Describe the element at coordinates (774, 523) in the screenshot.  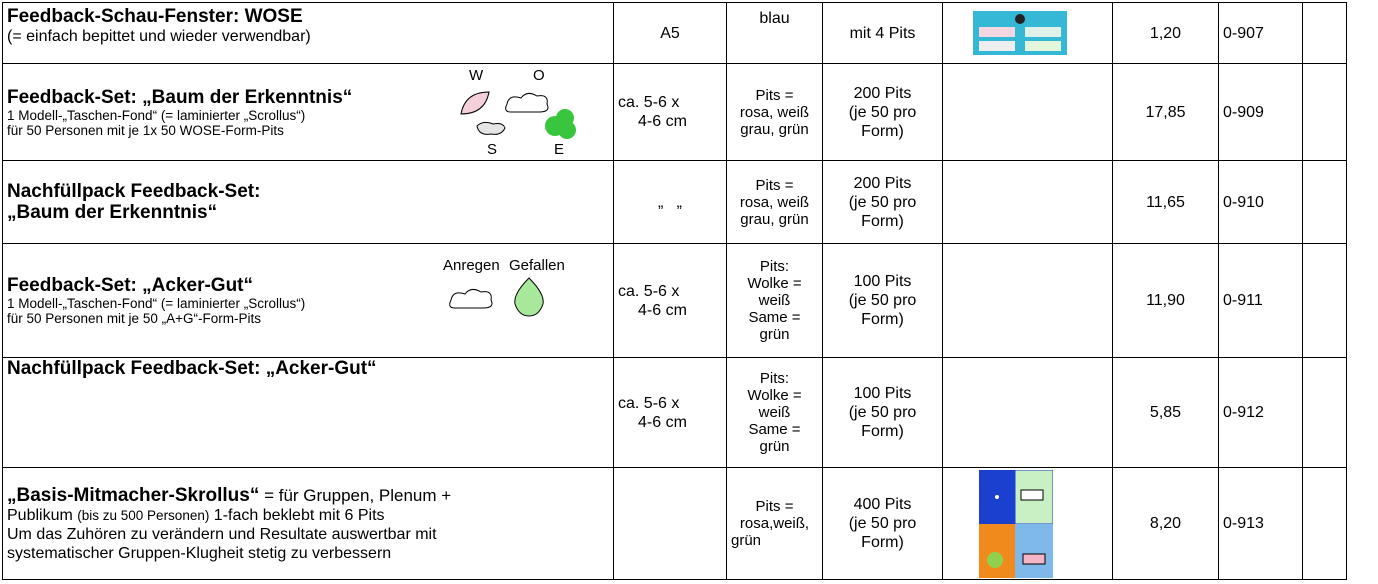
I see `colors: rosa,weiß,` at that location.